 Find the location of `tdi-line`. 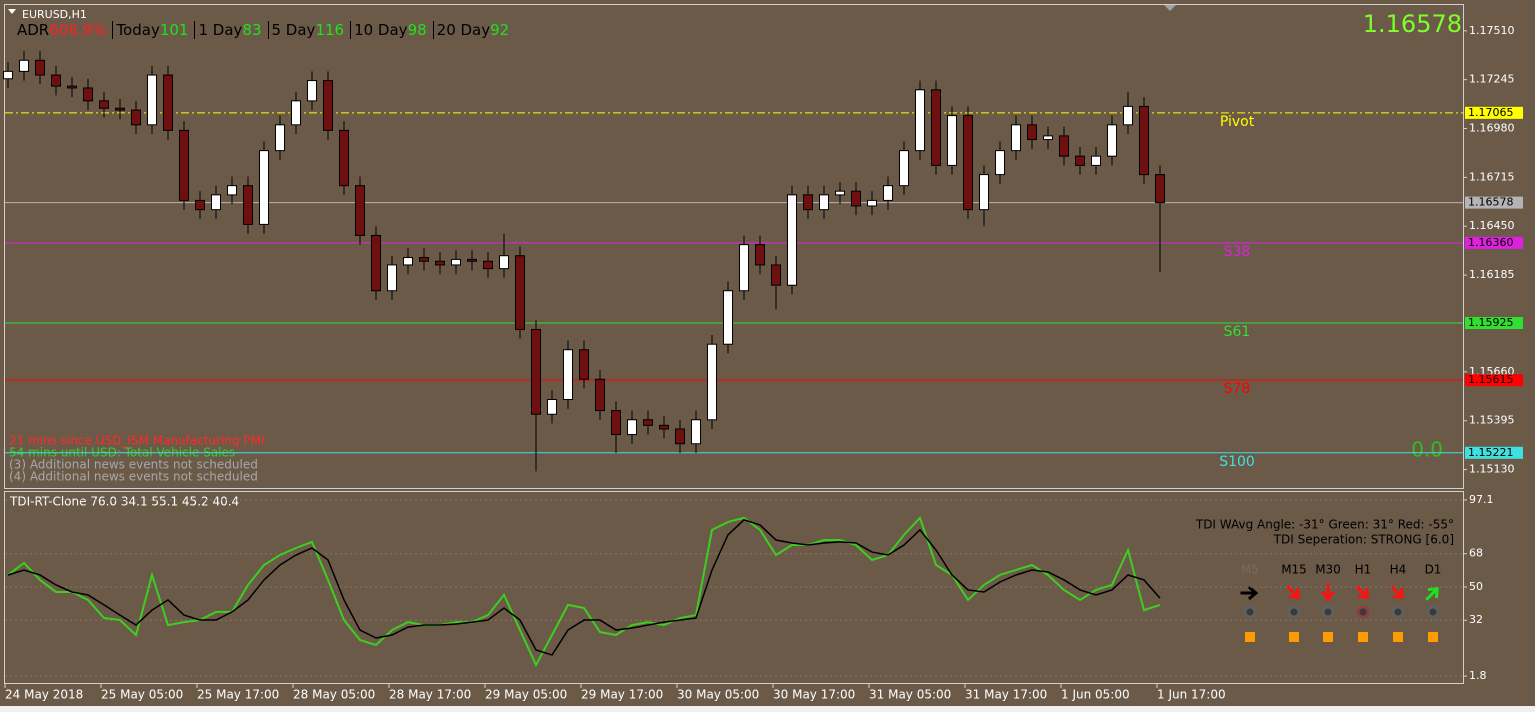

tdi-line is located at coordinates (584, 587).